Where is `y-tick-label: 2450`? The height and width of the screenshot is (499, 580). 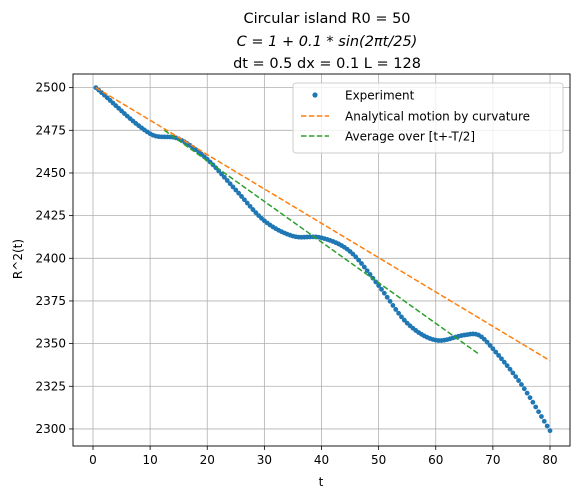 y-tick-label: 2450 is located at coordinates (50, 173).